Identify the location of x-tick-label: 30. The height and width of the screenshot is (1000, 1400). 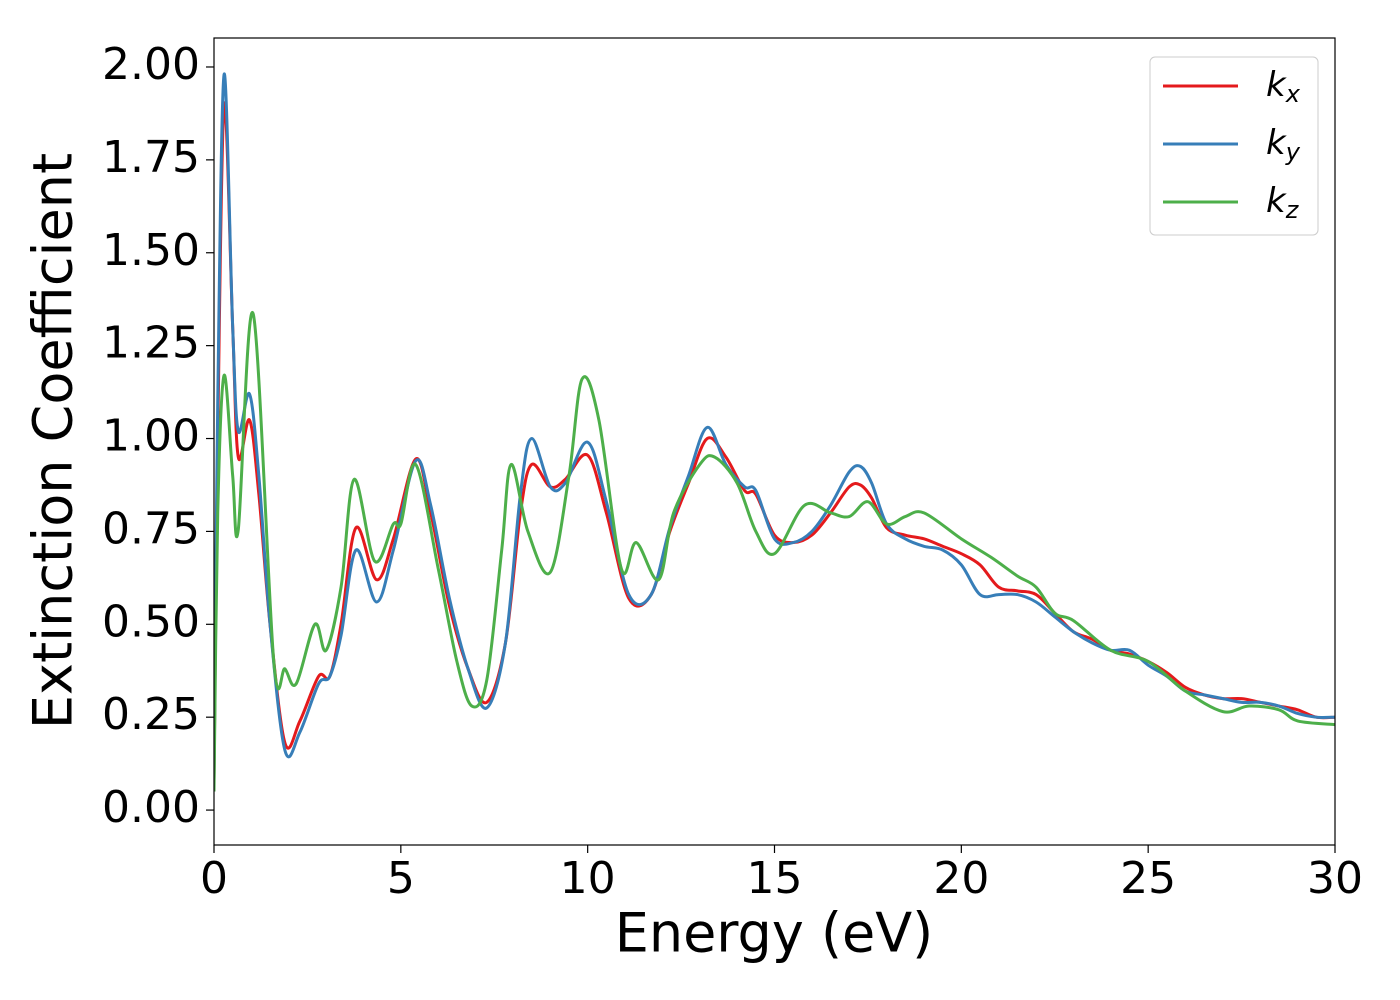
(1335, 878).